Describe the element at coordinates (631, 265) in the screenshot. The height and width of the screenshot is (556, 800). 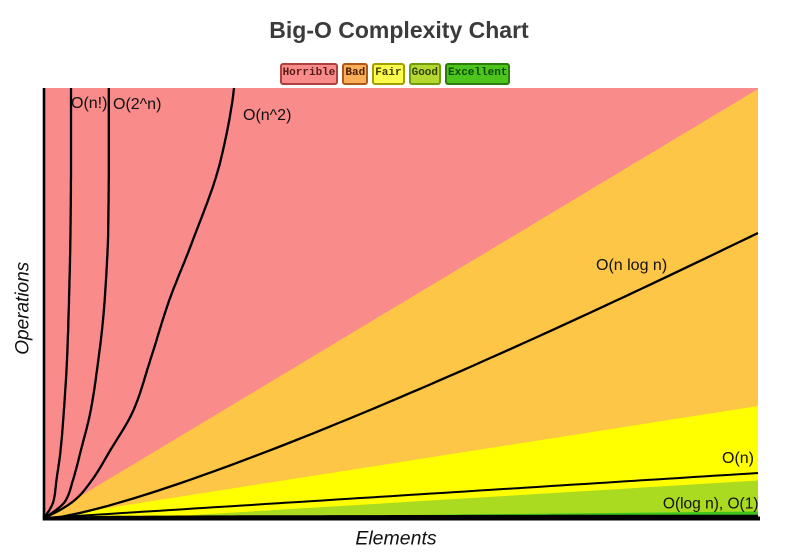
I see `svg-text: O(n log n)` at that location.